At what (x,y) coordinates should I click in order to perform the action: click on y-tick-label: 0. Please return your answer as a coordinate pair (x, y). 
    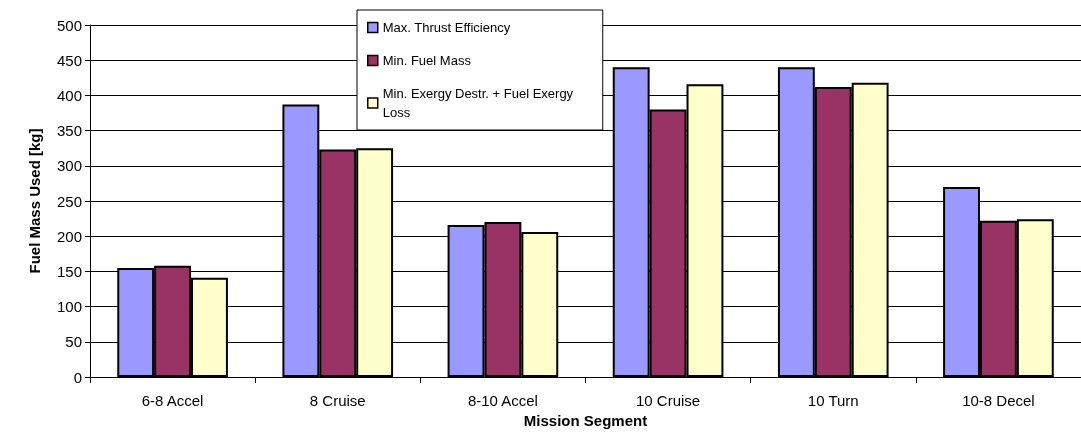
    Looking at the image, I should click on (77, 377).